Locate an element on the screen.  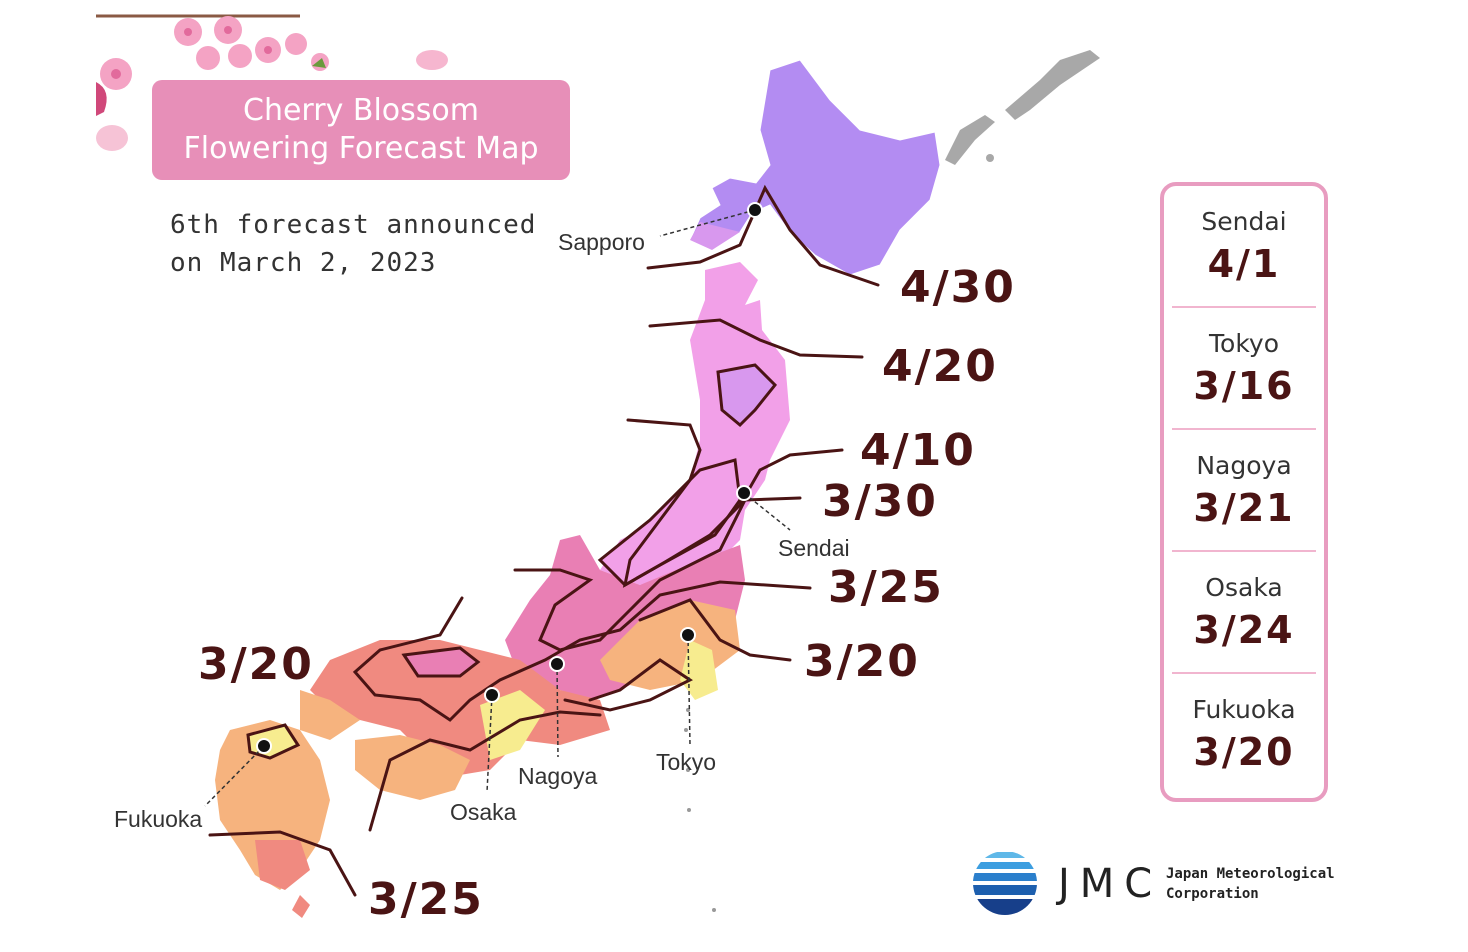
isoline-label-430: 4/30 is located at coordinates (958, 287).